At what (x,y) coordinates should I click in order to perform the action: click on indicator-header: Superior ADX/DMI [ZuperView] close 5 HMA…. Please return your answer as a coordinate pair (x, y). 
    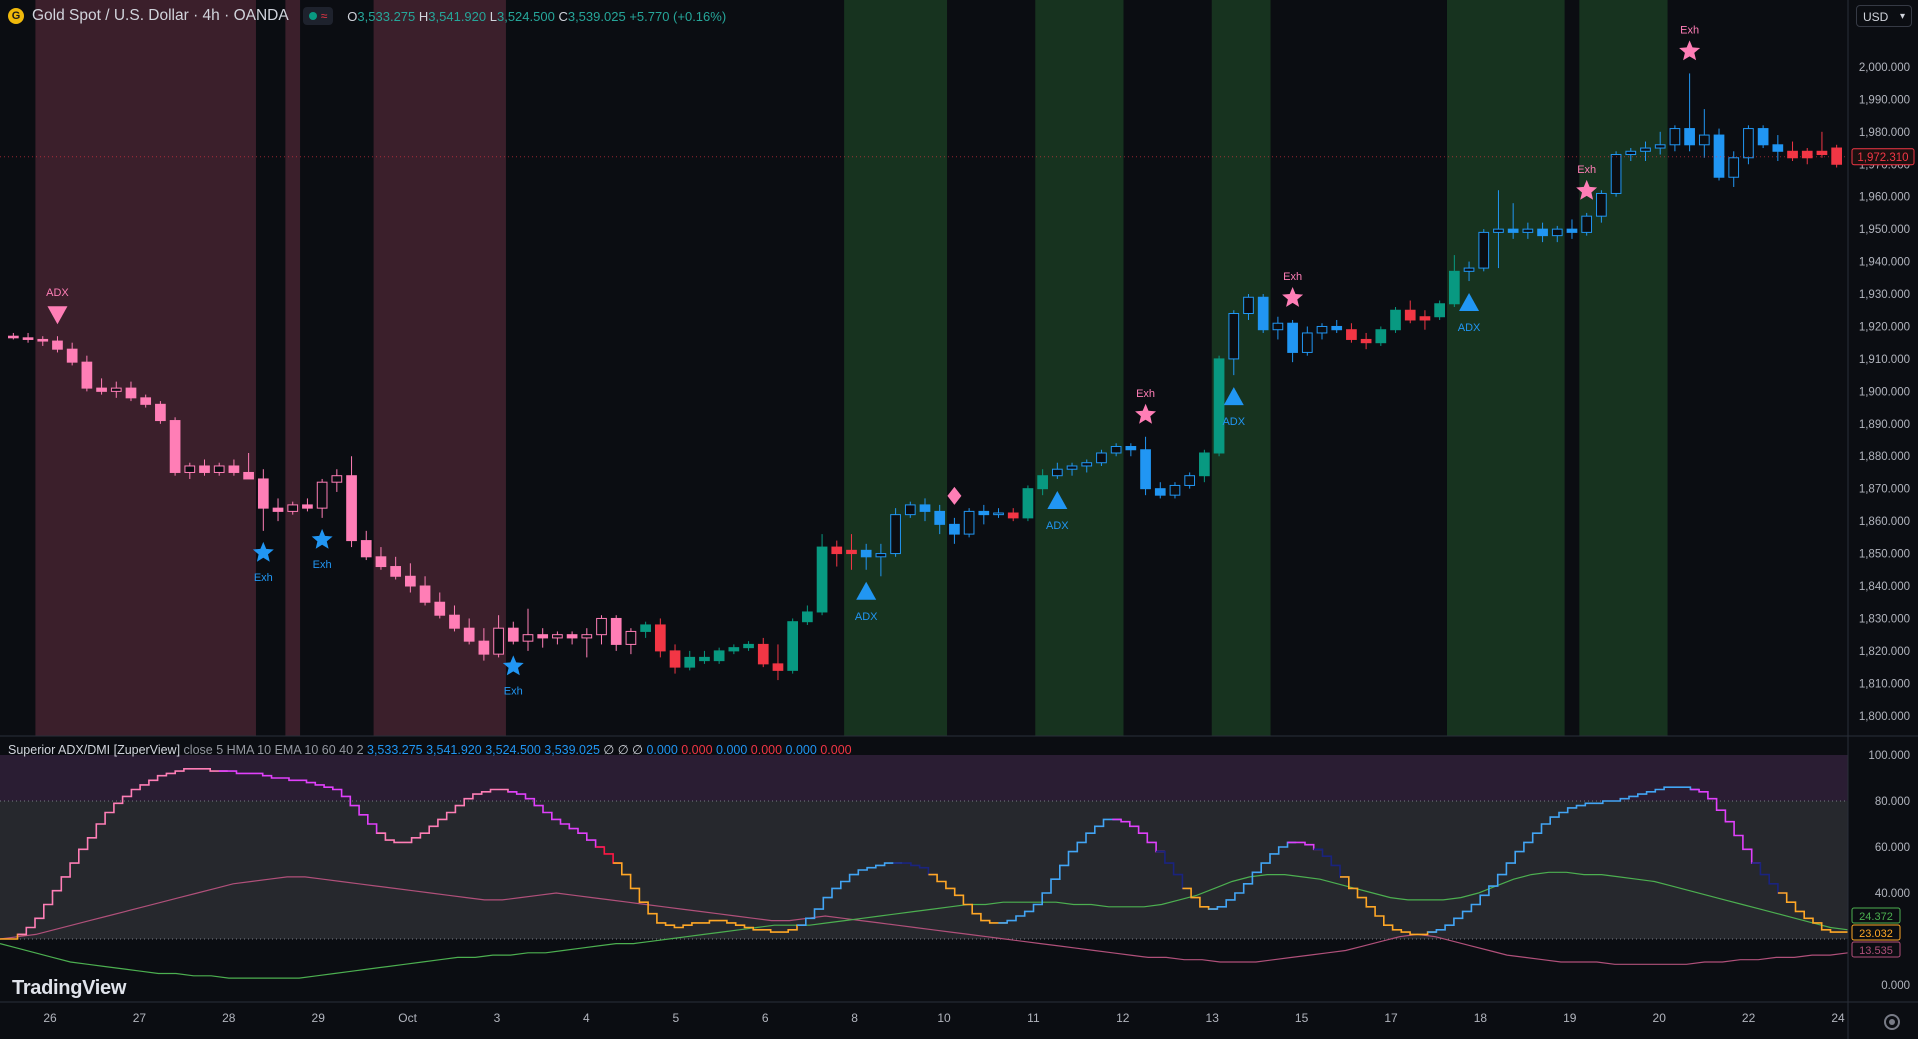
    Looking at the image, I should click on (430, 749).